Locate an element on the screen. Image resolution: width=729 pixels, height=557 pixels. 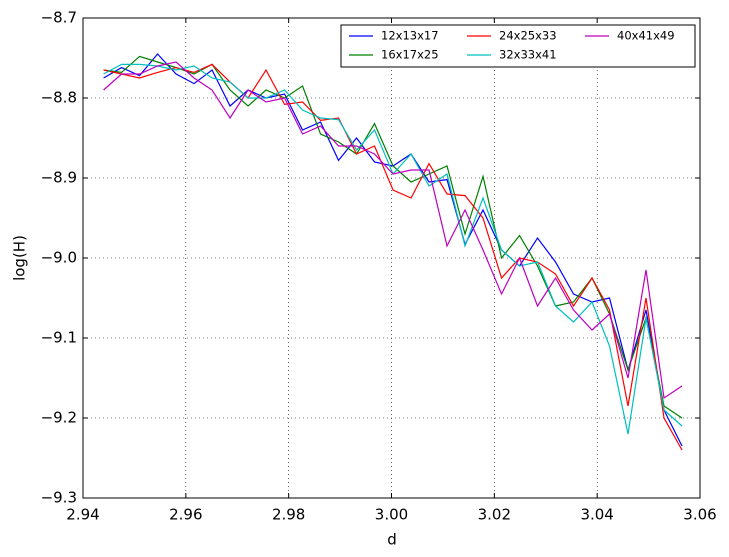
y-tick-label: −9.1 is located at coordinates (59, 338).